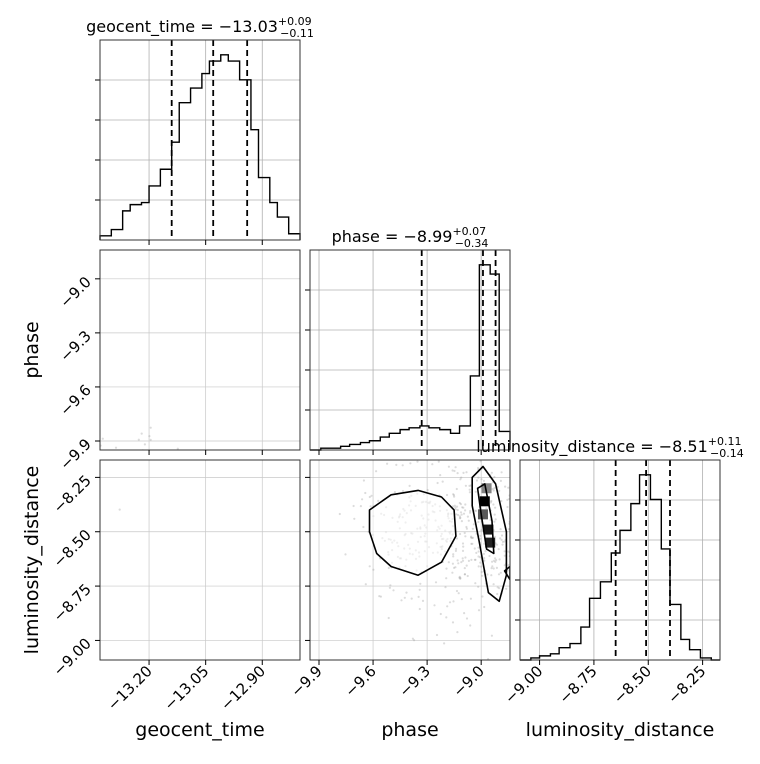 The height and width of the screenshot is (764, 760). I want to click on title-geocent-time: geocent_time = −13.03+0.09 −0.11, so click(200, 27).